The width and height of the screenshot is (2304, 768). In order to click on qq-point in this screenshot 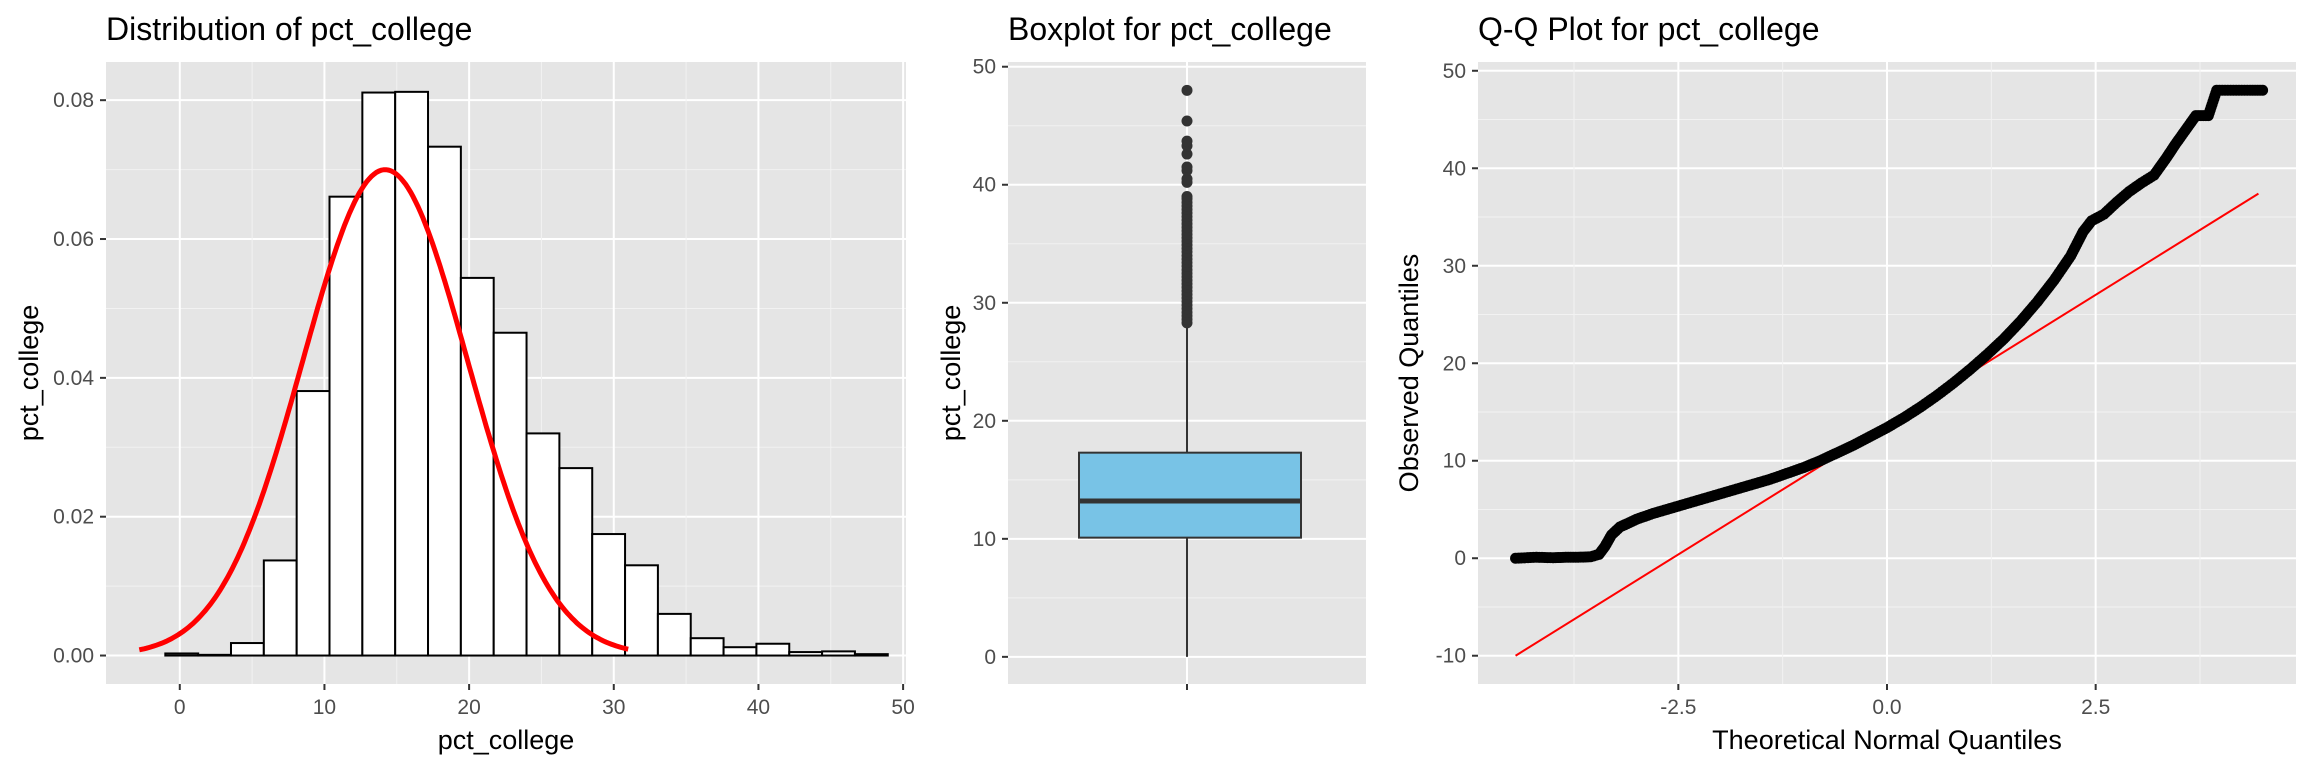, I will do `click(2263, 90)`.